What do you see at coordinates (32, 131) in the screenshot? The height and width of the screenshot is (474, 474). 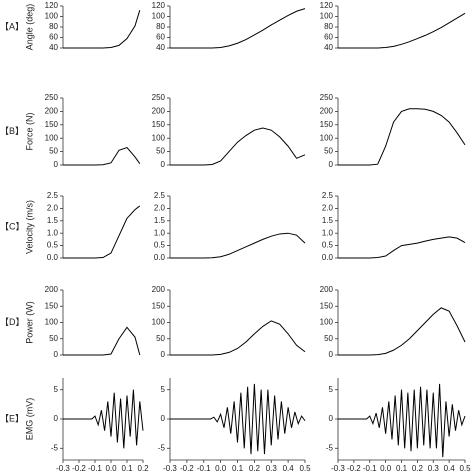 I see `panel: 0 50 100 150 200 250 Force (N)【B】` at bounding box center [32, 131].